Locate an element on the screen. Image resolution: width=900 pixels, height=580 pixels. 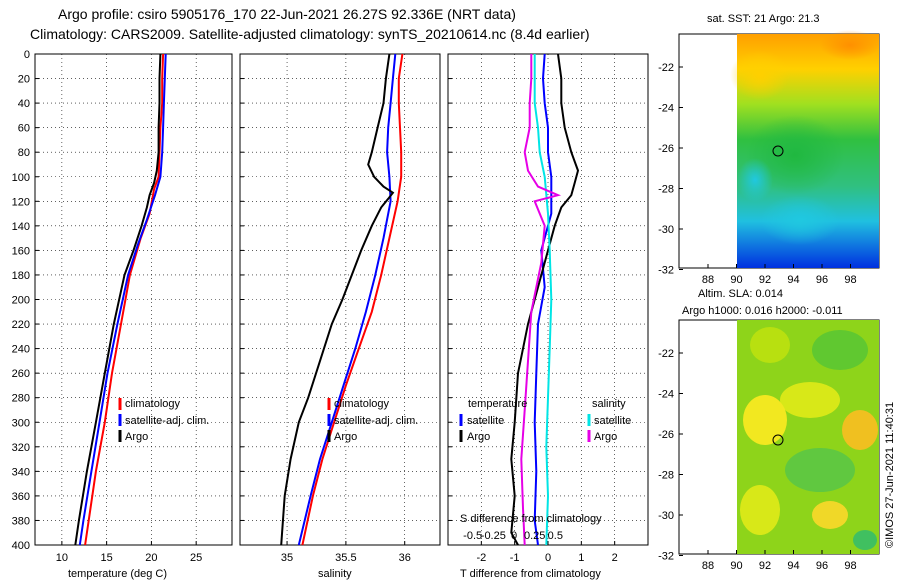
sla-map-subtitle: Argo h1000: 0.016 h2000: -0.011 is located at coordinates (762, 311).